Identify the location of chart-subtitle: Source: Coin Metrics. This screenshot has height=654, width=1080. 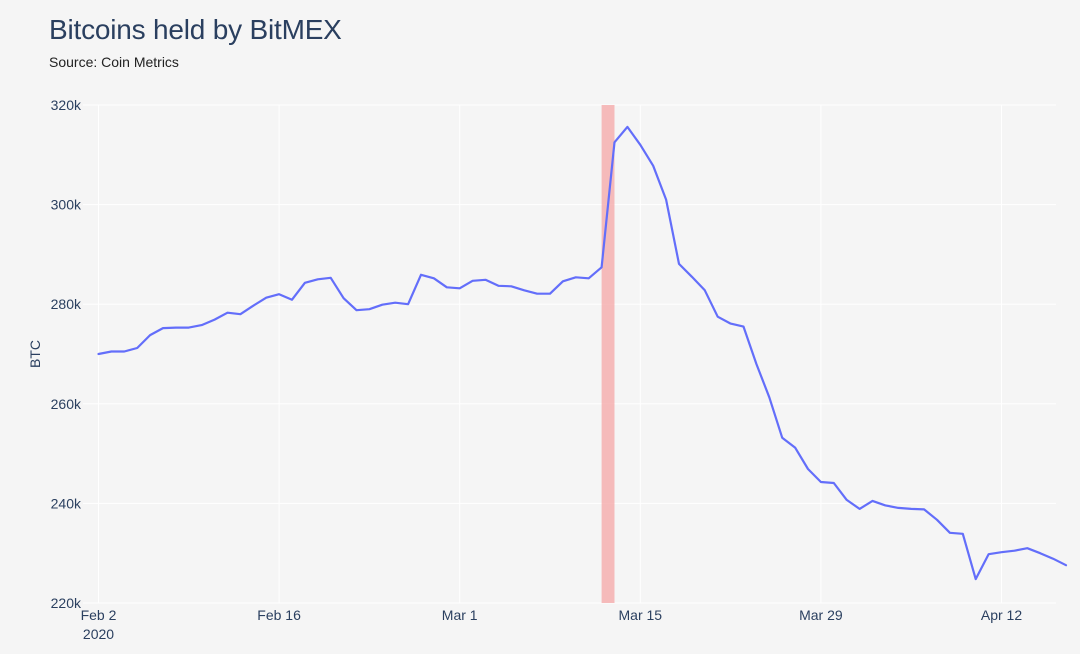
(114, 62).